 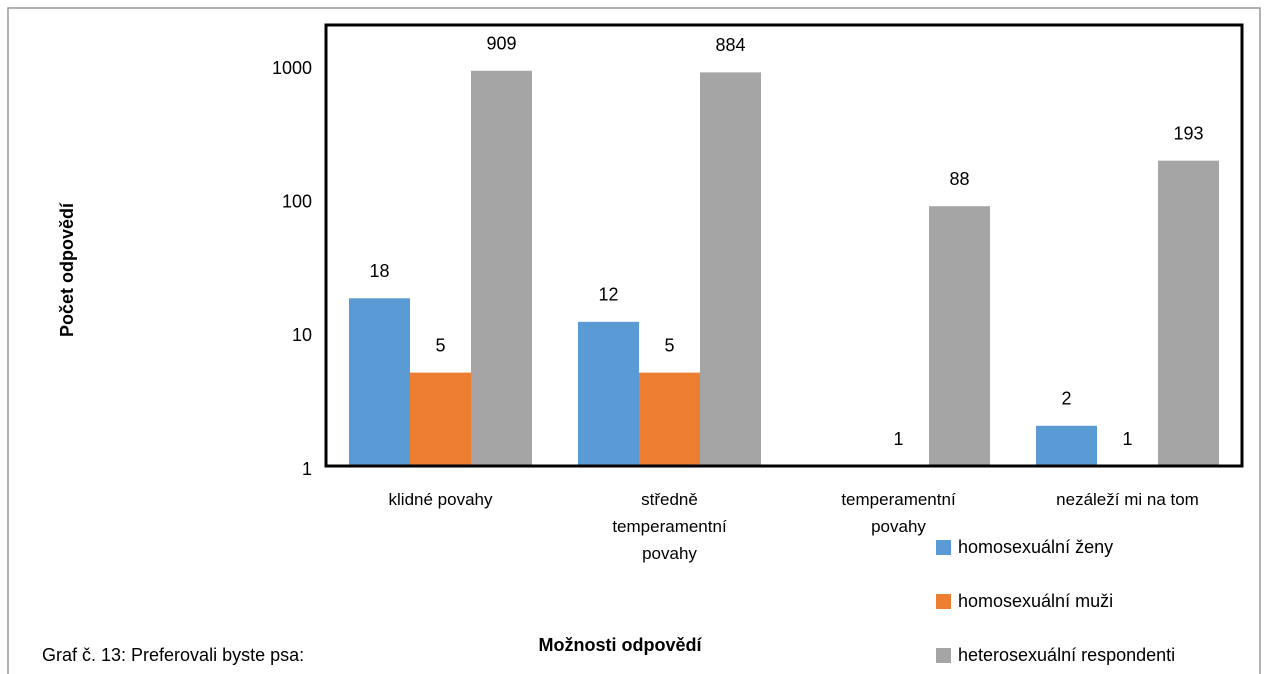 What do you see at coordinates (730, 45) in the screenshot?
I see `data-label: 884` at bounding box center [730, 45].